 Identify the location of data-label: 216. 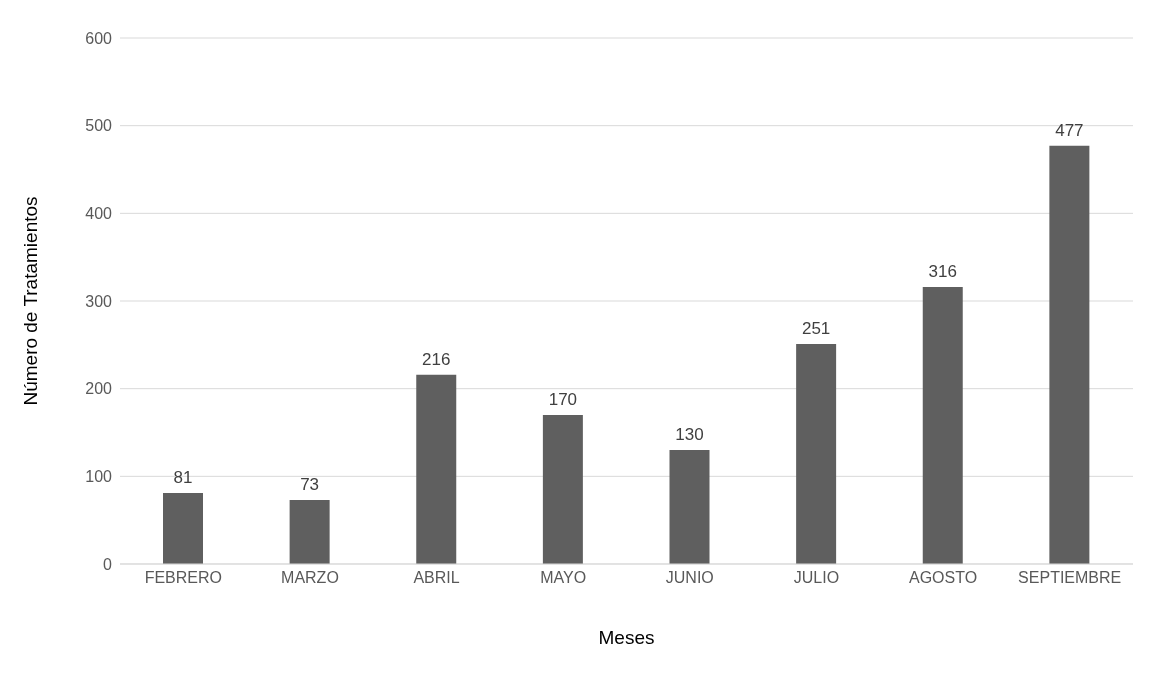
(436, 359).